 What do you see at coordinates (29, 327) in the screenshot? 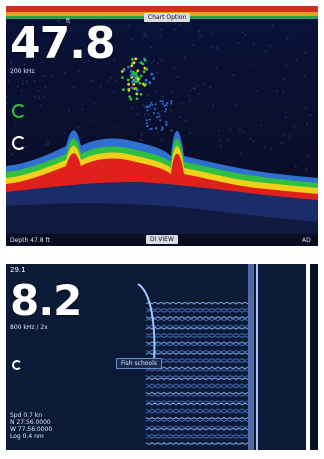
I see `frequency-label-2: 800 kHz / 2x` at bounding box center [29, 327].